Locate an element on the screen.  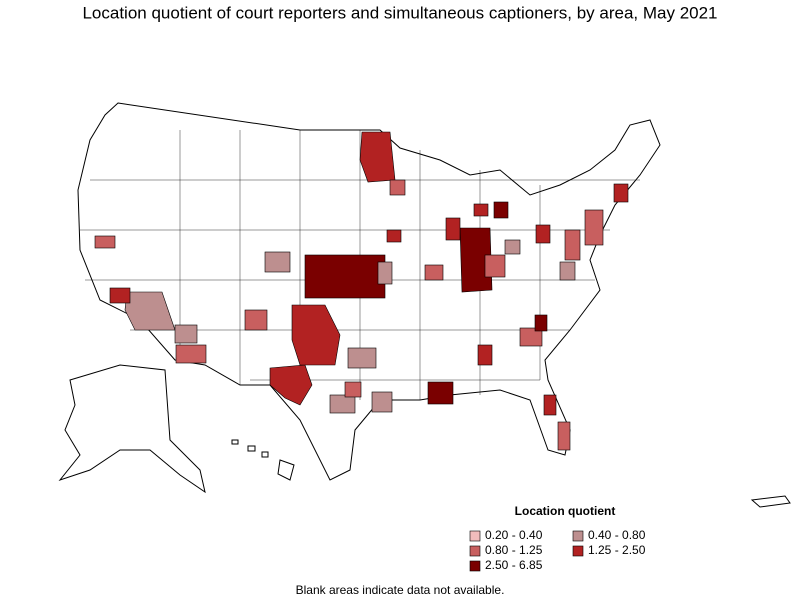
legend-label: 2.50 - 6.85 is located at coordinates (514, 565).